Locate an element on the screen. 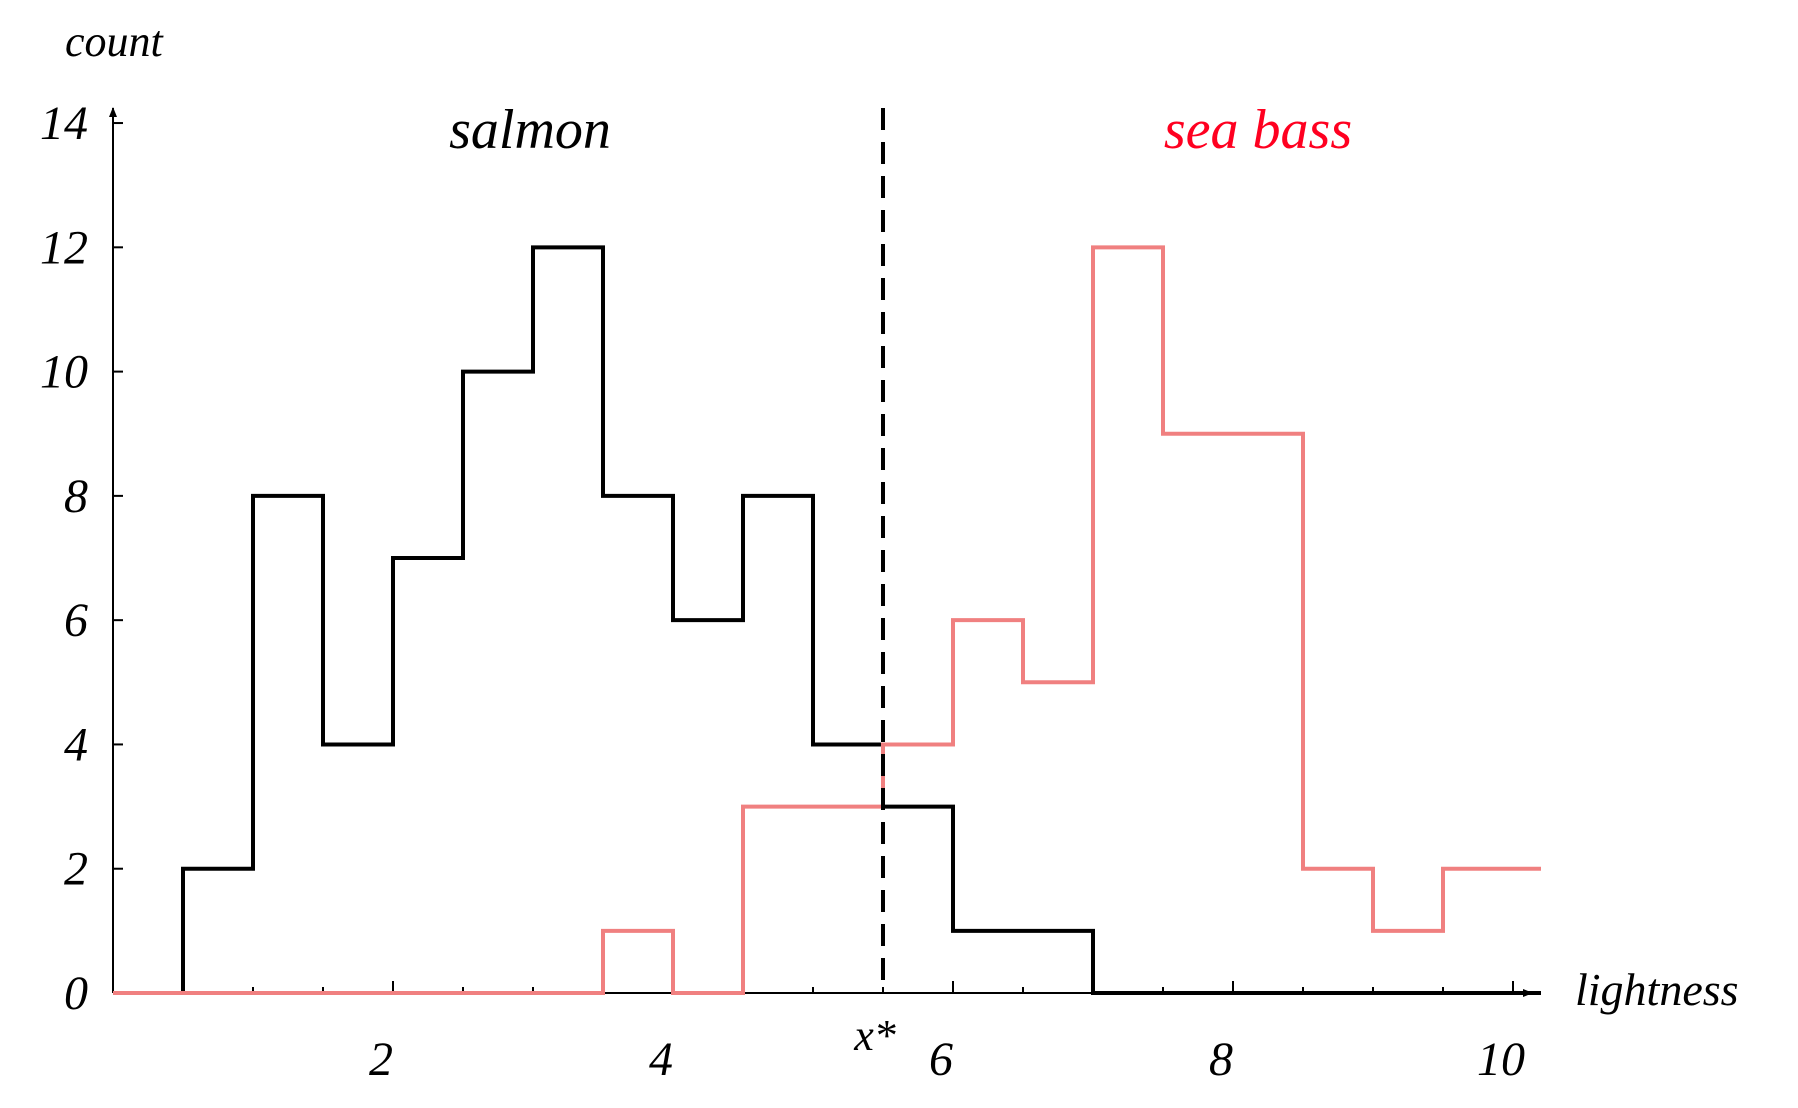  series-label-salmon: salmon is located at coordinates (530, 130).